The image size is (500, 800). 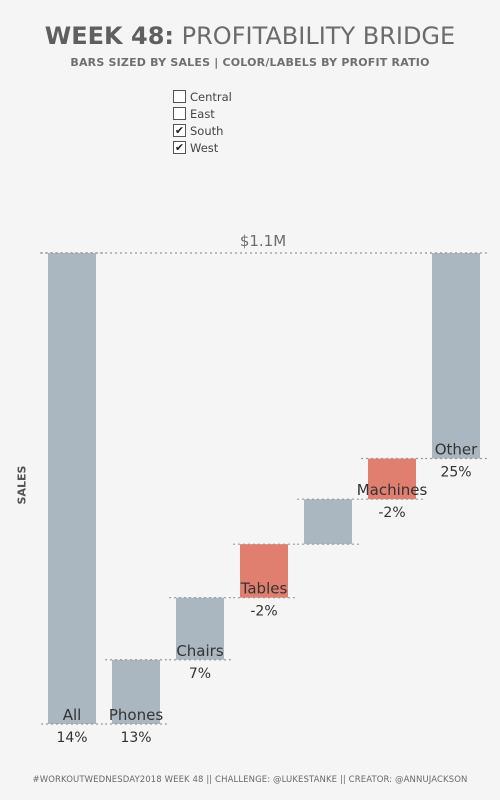 I want to click on filter-option-west: ✔ West, so click(x=202, y=147).